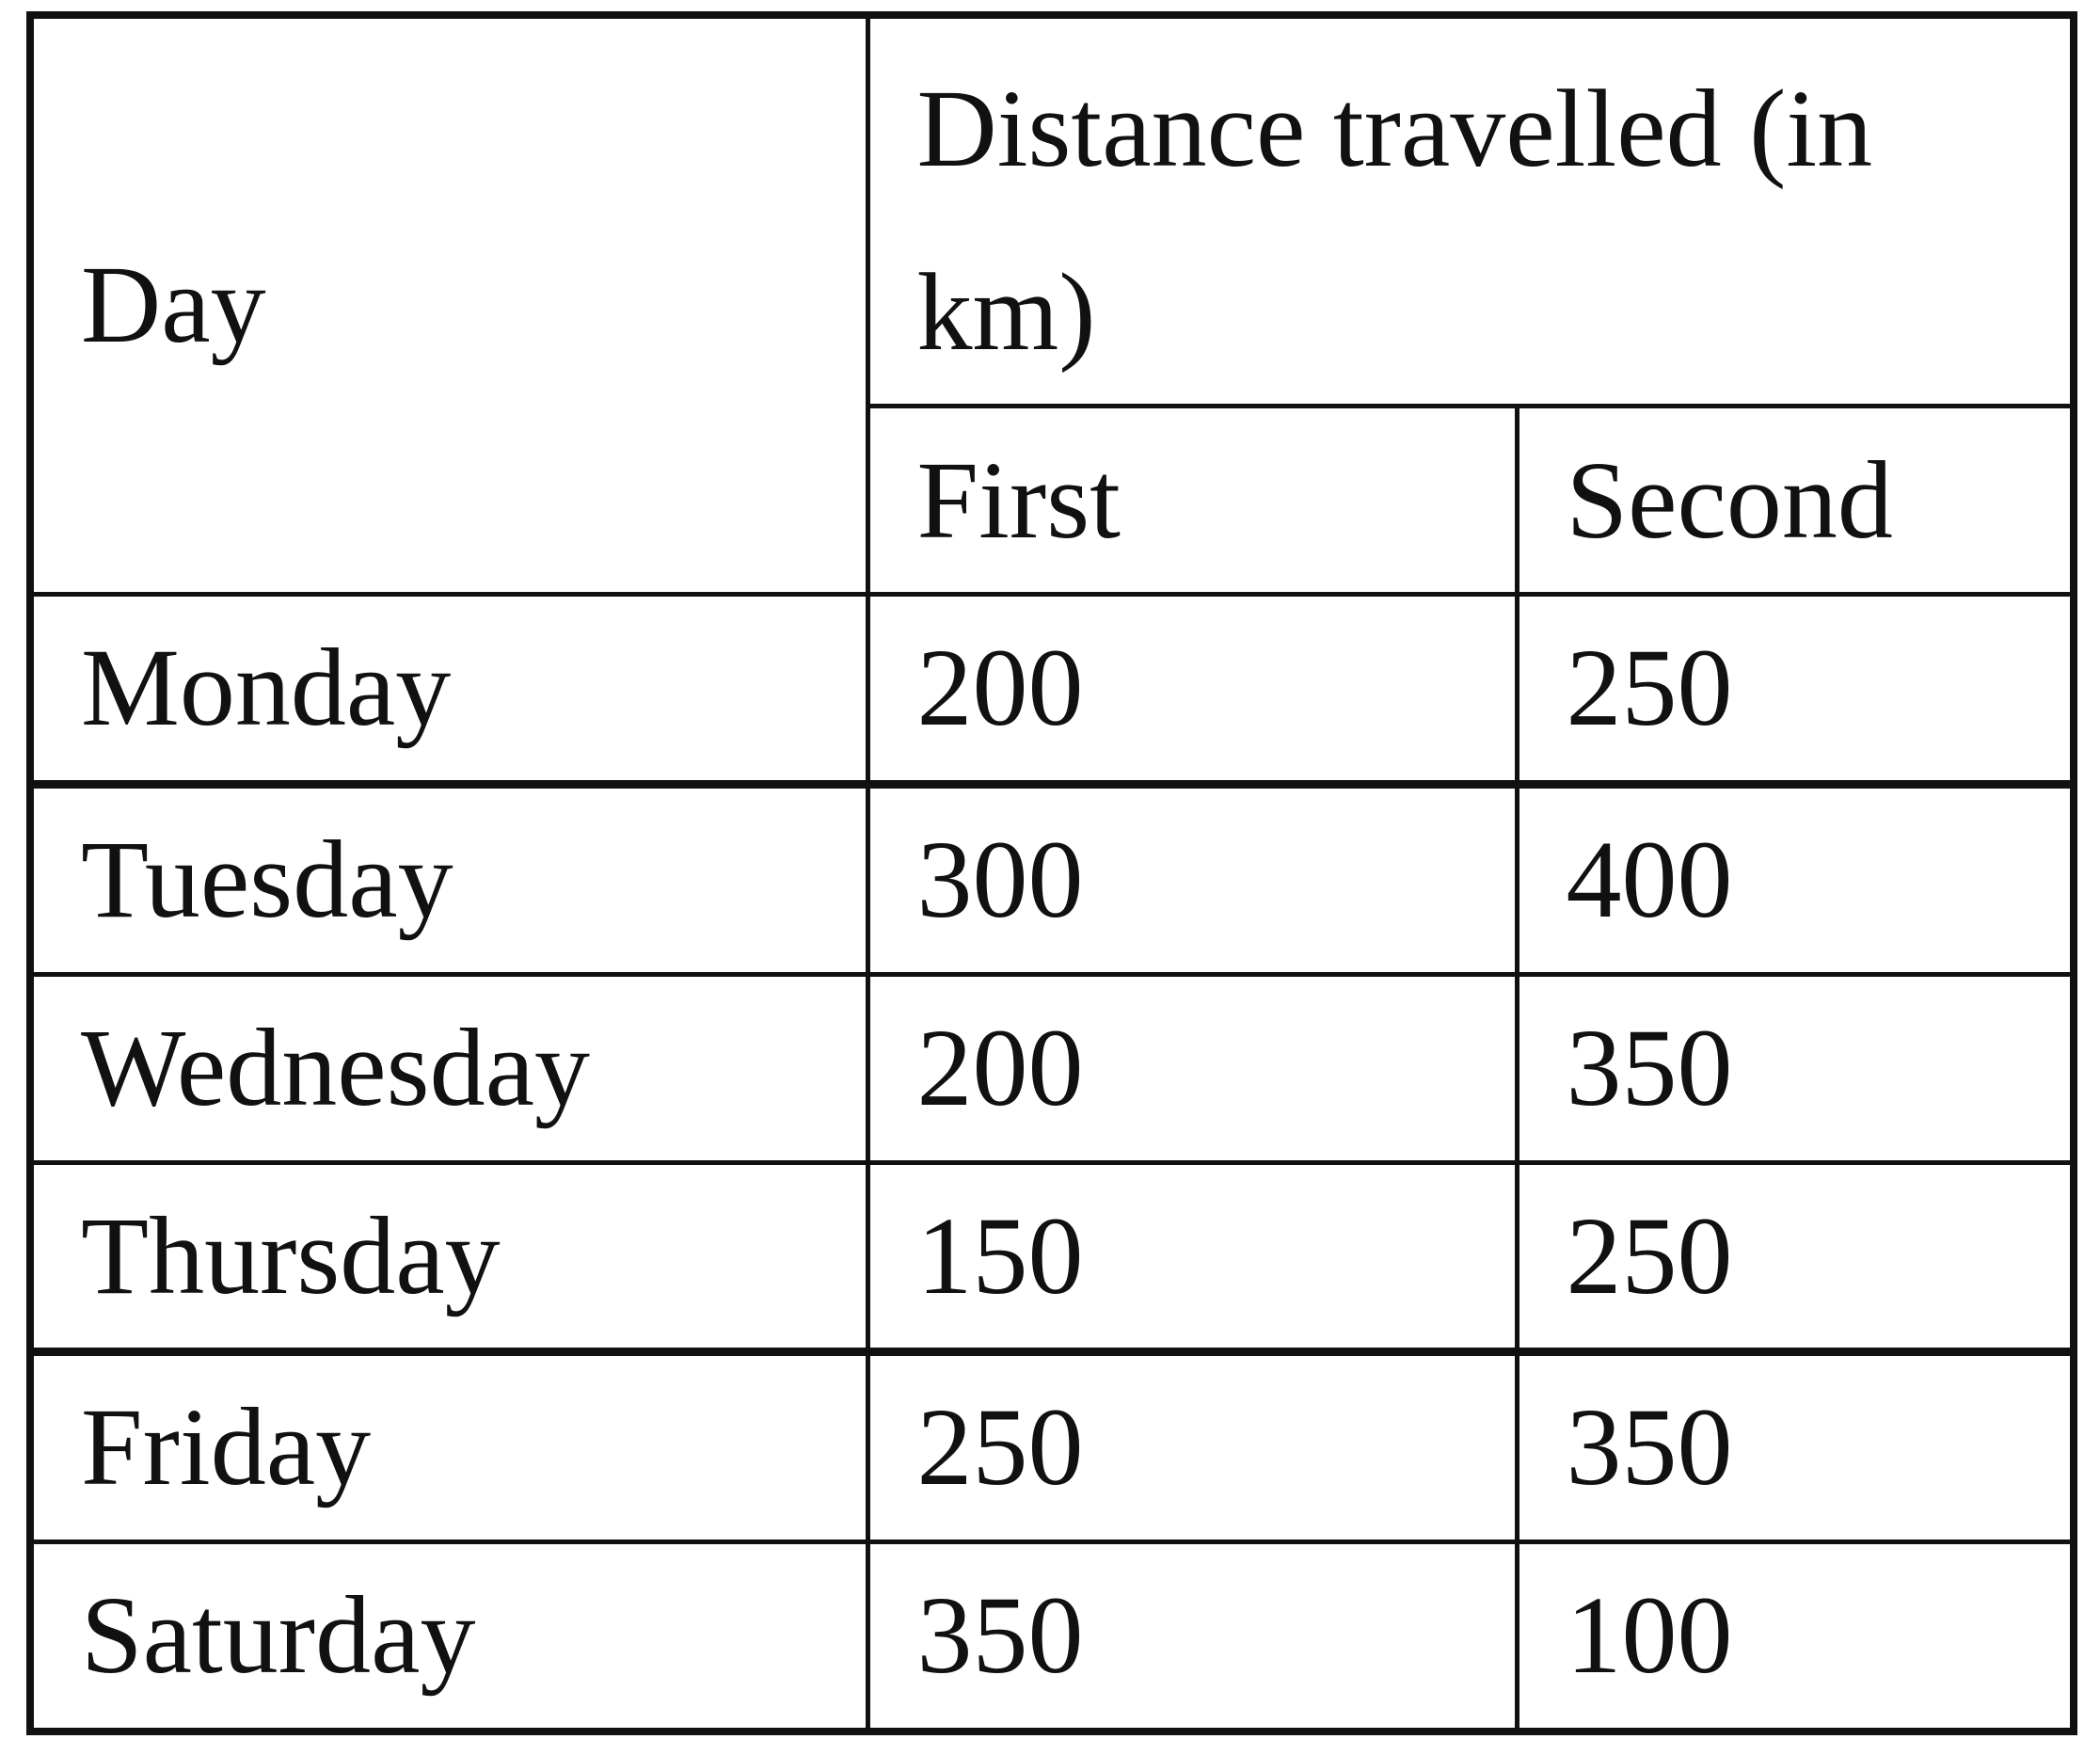  I want to click on header-row-sub: First Second, so click(1053, 501).